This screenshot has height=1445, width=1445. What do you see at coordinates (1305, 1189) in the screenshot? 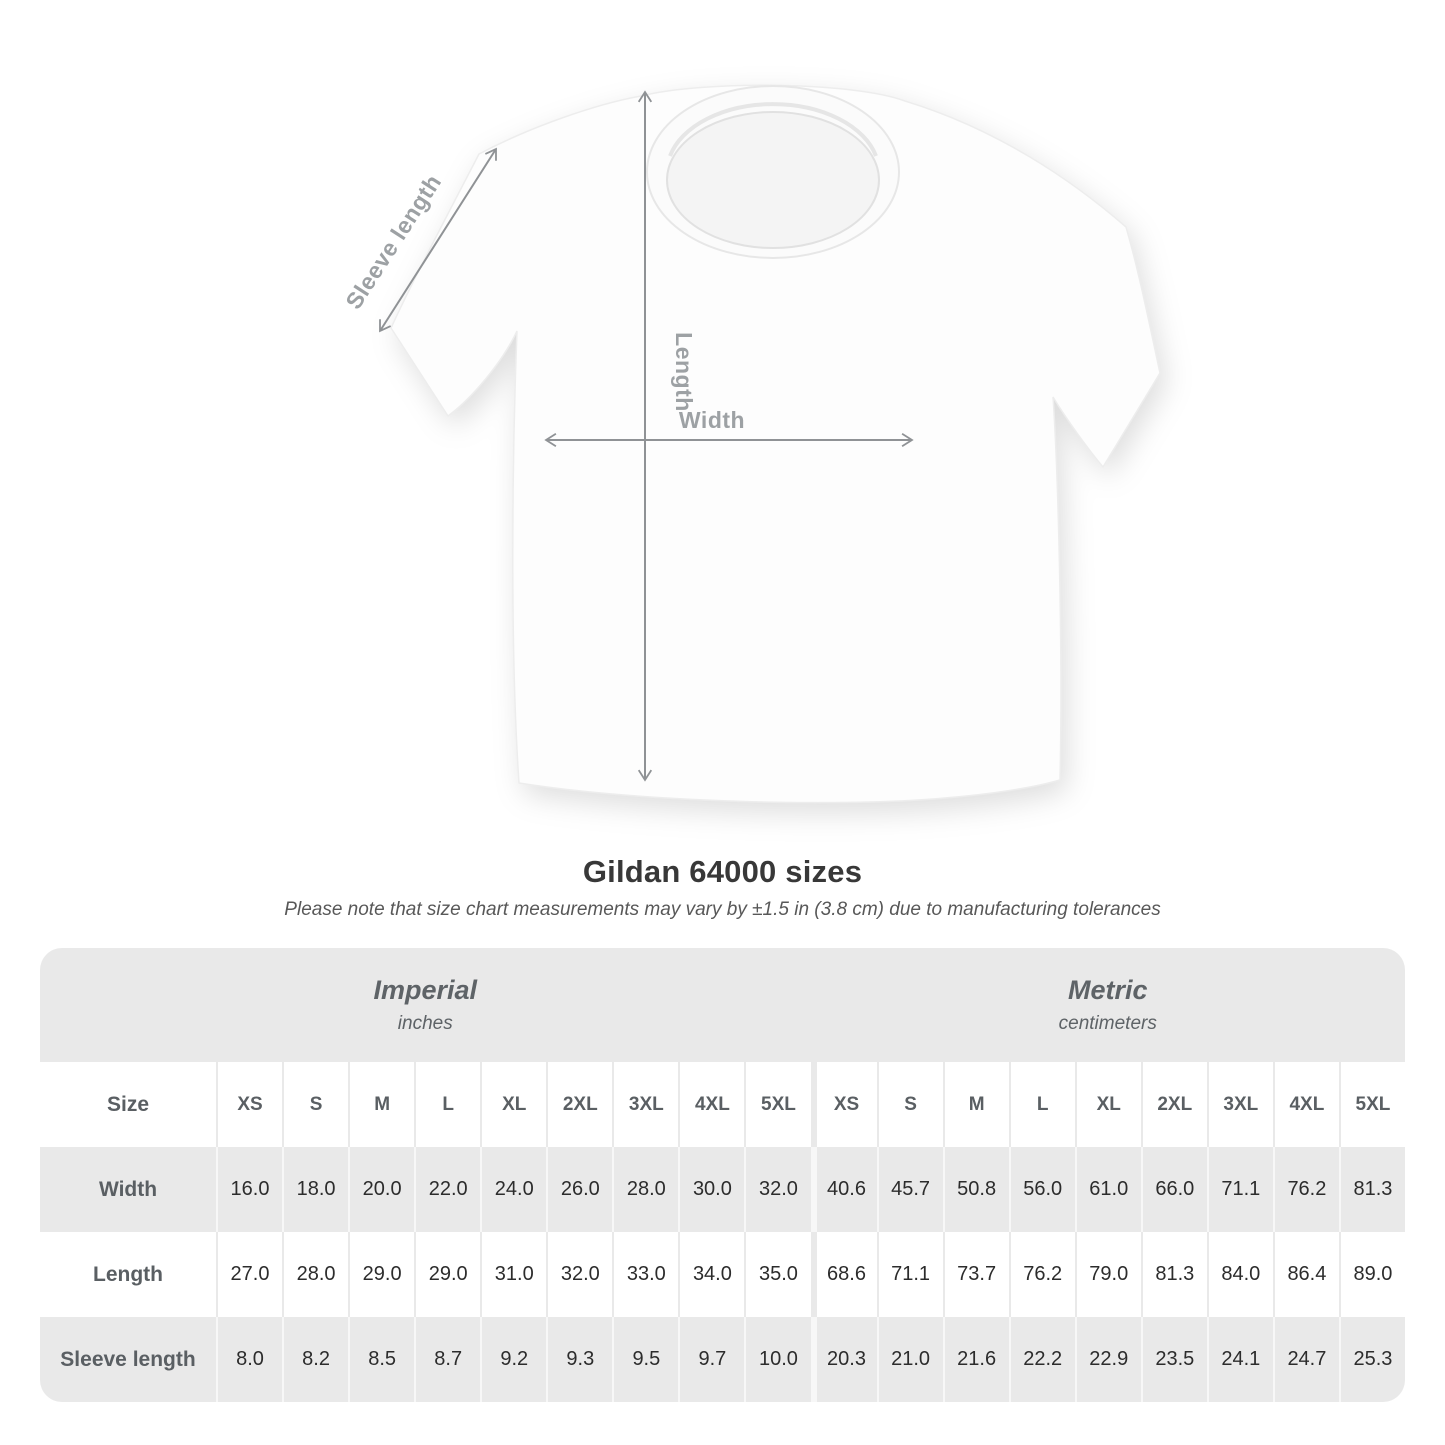
I see `width-value: 76.2` at bounding box center [1305, 1189].